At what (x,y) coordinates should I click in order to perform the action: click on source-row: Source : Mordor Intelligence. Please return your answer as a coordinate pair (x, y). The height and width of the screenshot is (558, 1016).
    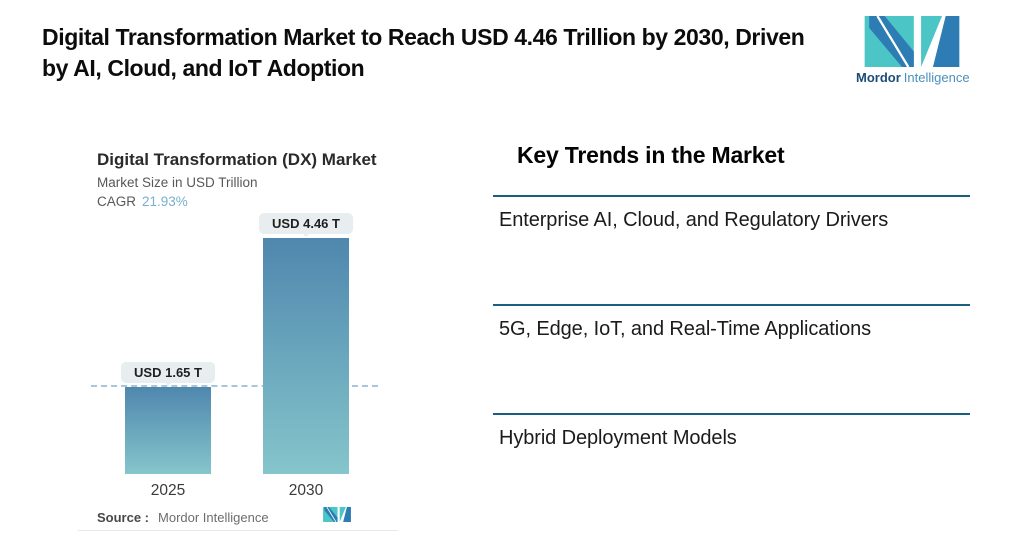
    Looking at the image, I should click on (183, 517).